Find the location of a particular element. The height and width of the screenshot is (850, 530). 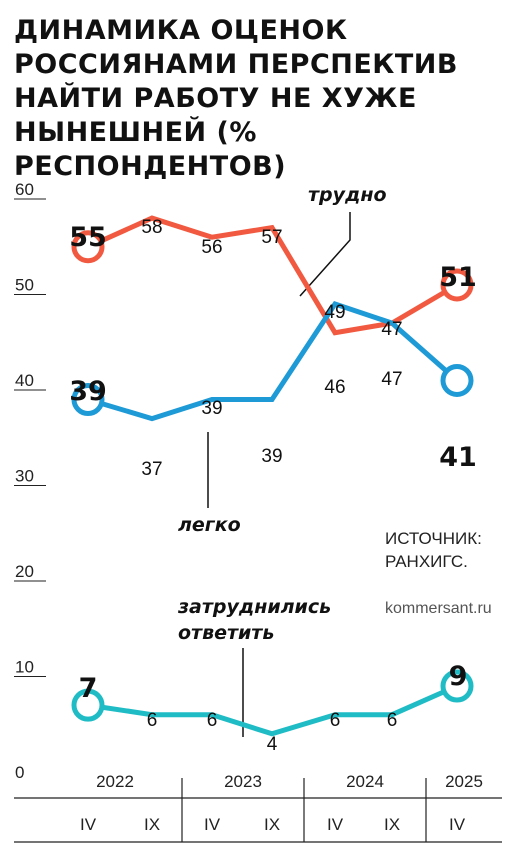

y-tick-label: 0 is located at coordinates (19, 772).